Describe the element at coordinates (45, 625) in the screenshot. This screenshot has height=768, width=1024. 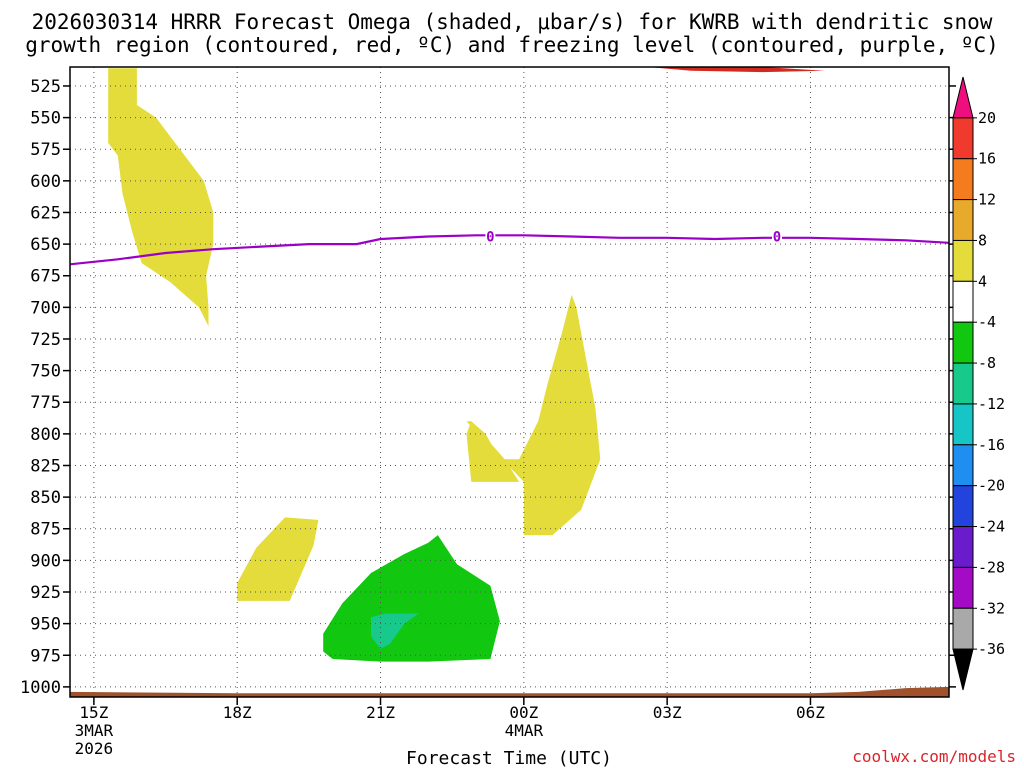
I see `y-tick-label-950: 950` at that location.